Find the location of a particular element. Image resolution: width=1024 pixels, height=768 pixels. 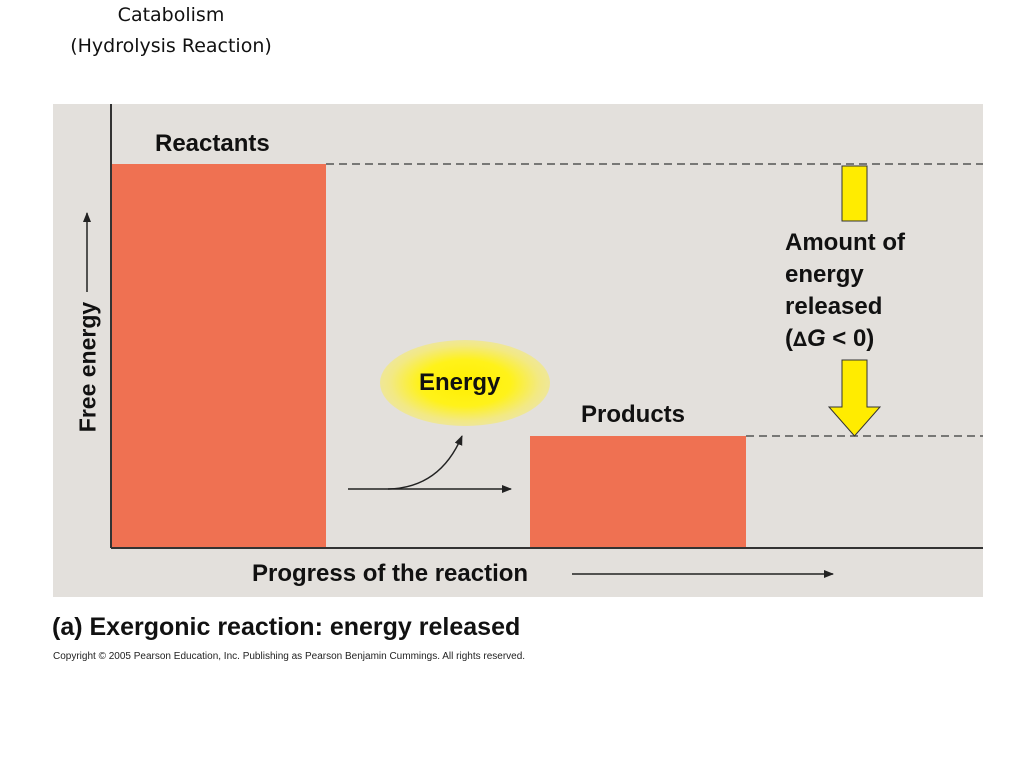

annotation-line1: Amount of is located at coordinates (845, 242).